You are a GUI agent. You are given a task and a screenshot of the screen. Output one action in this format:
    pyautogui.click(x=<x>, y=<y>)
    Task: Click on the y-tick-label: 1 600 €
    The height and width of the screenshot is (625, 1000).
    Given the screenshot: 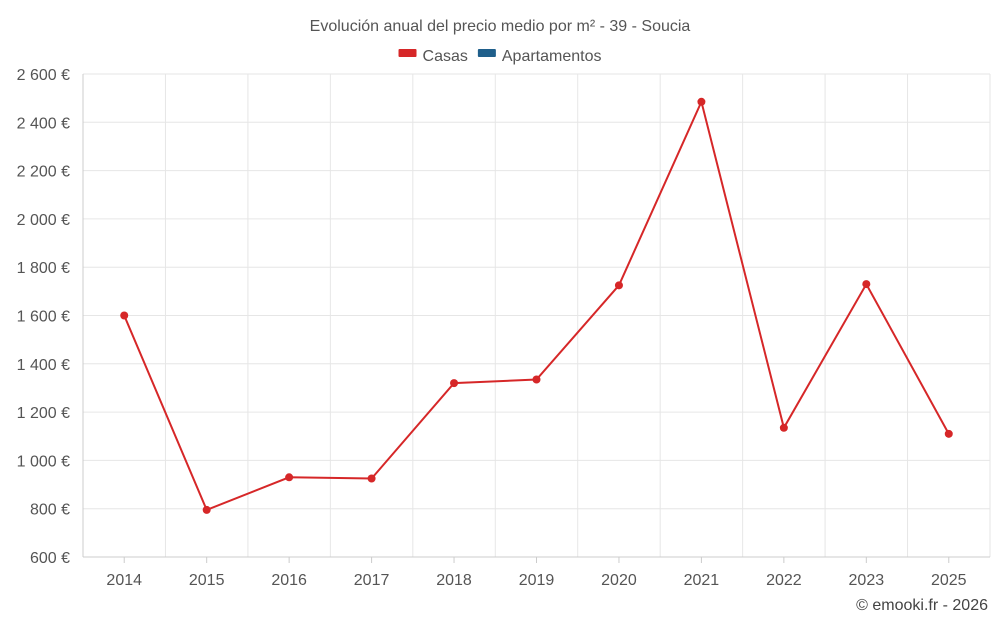 What is the action you would take?
    pyautogui.click(x=43, y=317)
    